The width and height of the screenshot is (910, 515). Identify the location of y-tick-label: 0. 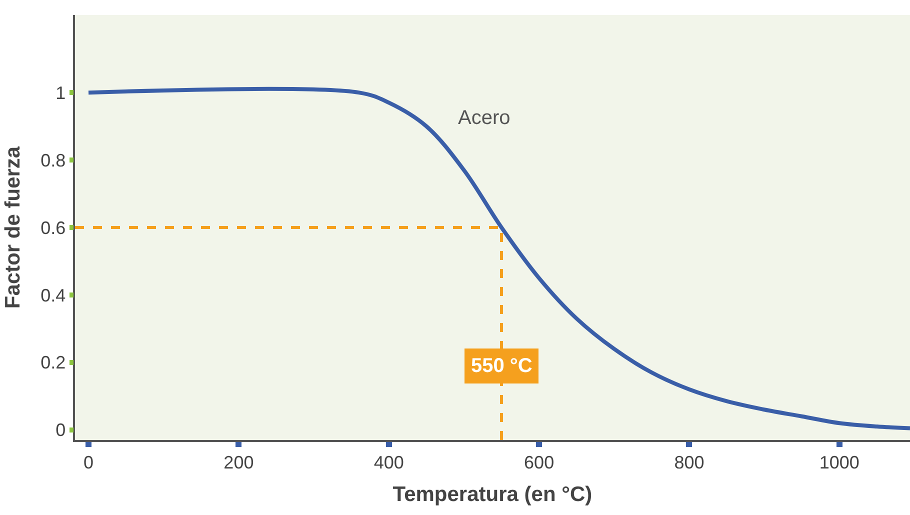
(61, 430).